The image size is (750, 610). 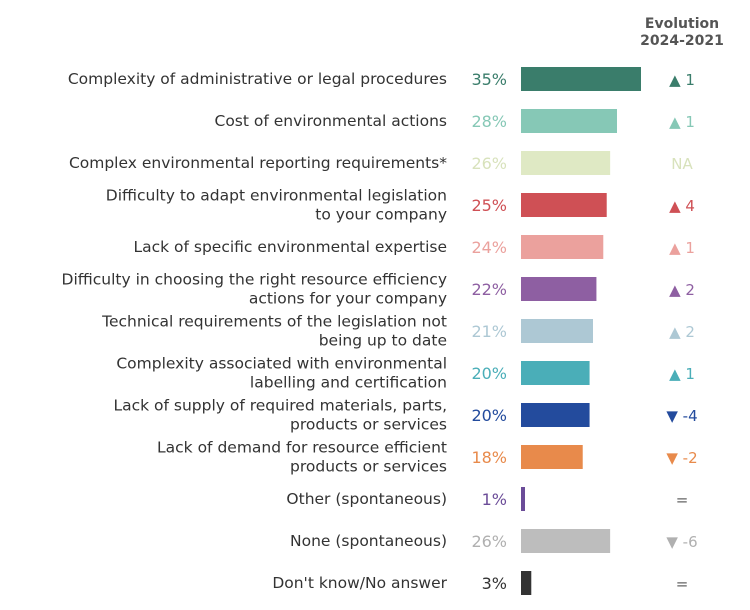 I want to click on value-label: 35%, so click(x=489, y=79).